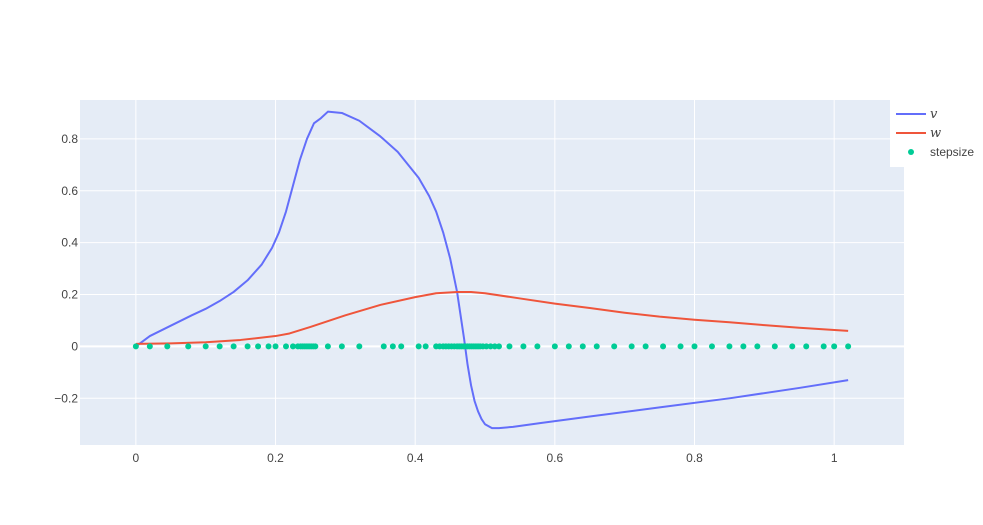 Image resolution: width=983 pixels, height=525 pixels. I want to click on legend-item-w: w, so click(918, 133).